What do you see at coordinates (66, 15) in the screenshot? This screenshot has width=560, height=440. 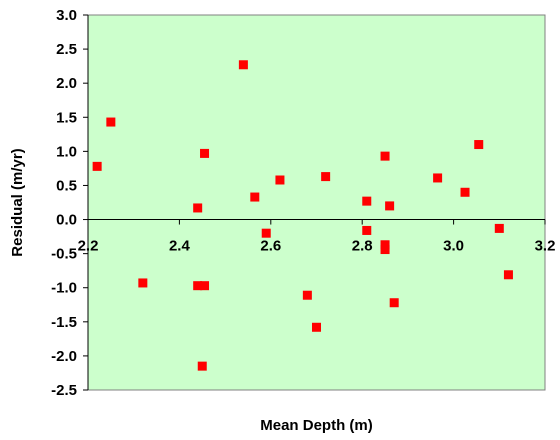 I see `y-tick-label: 3.0` at bounding box center [66, 15].